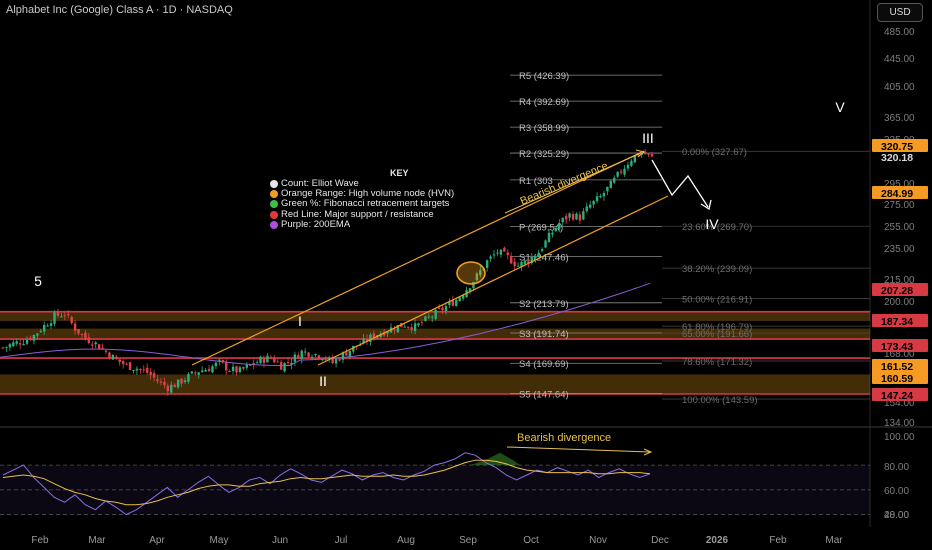 The height and width of the screenshot is (550, 932). Describe the element at coordinates (531, 540) in the screenshot. I see `x-tick-label: Oct` at that location.